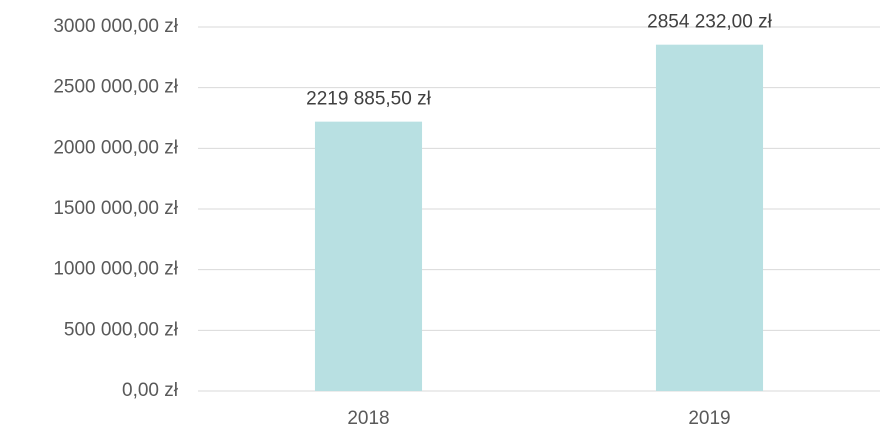 This screenshot has height=432, width=881. Describe the element at coordinates (150, 390) in the screenshot. I see `y-tick-label: 0,00 zł` at that location.